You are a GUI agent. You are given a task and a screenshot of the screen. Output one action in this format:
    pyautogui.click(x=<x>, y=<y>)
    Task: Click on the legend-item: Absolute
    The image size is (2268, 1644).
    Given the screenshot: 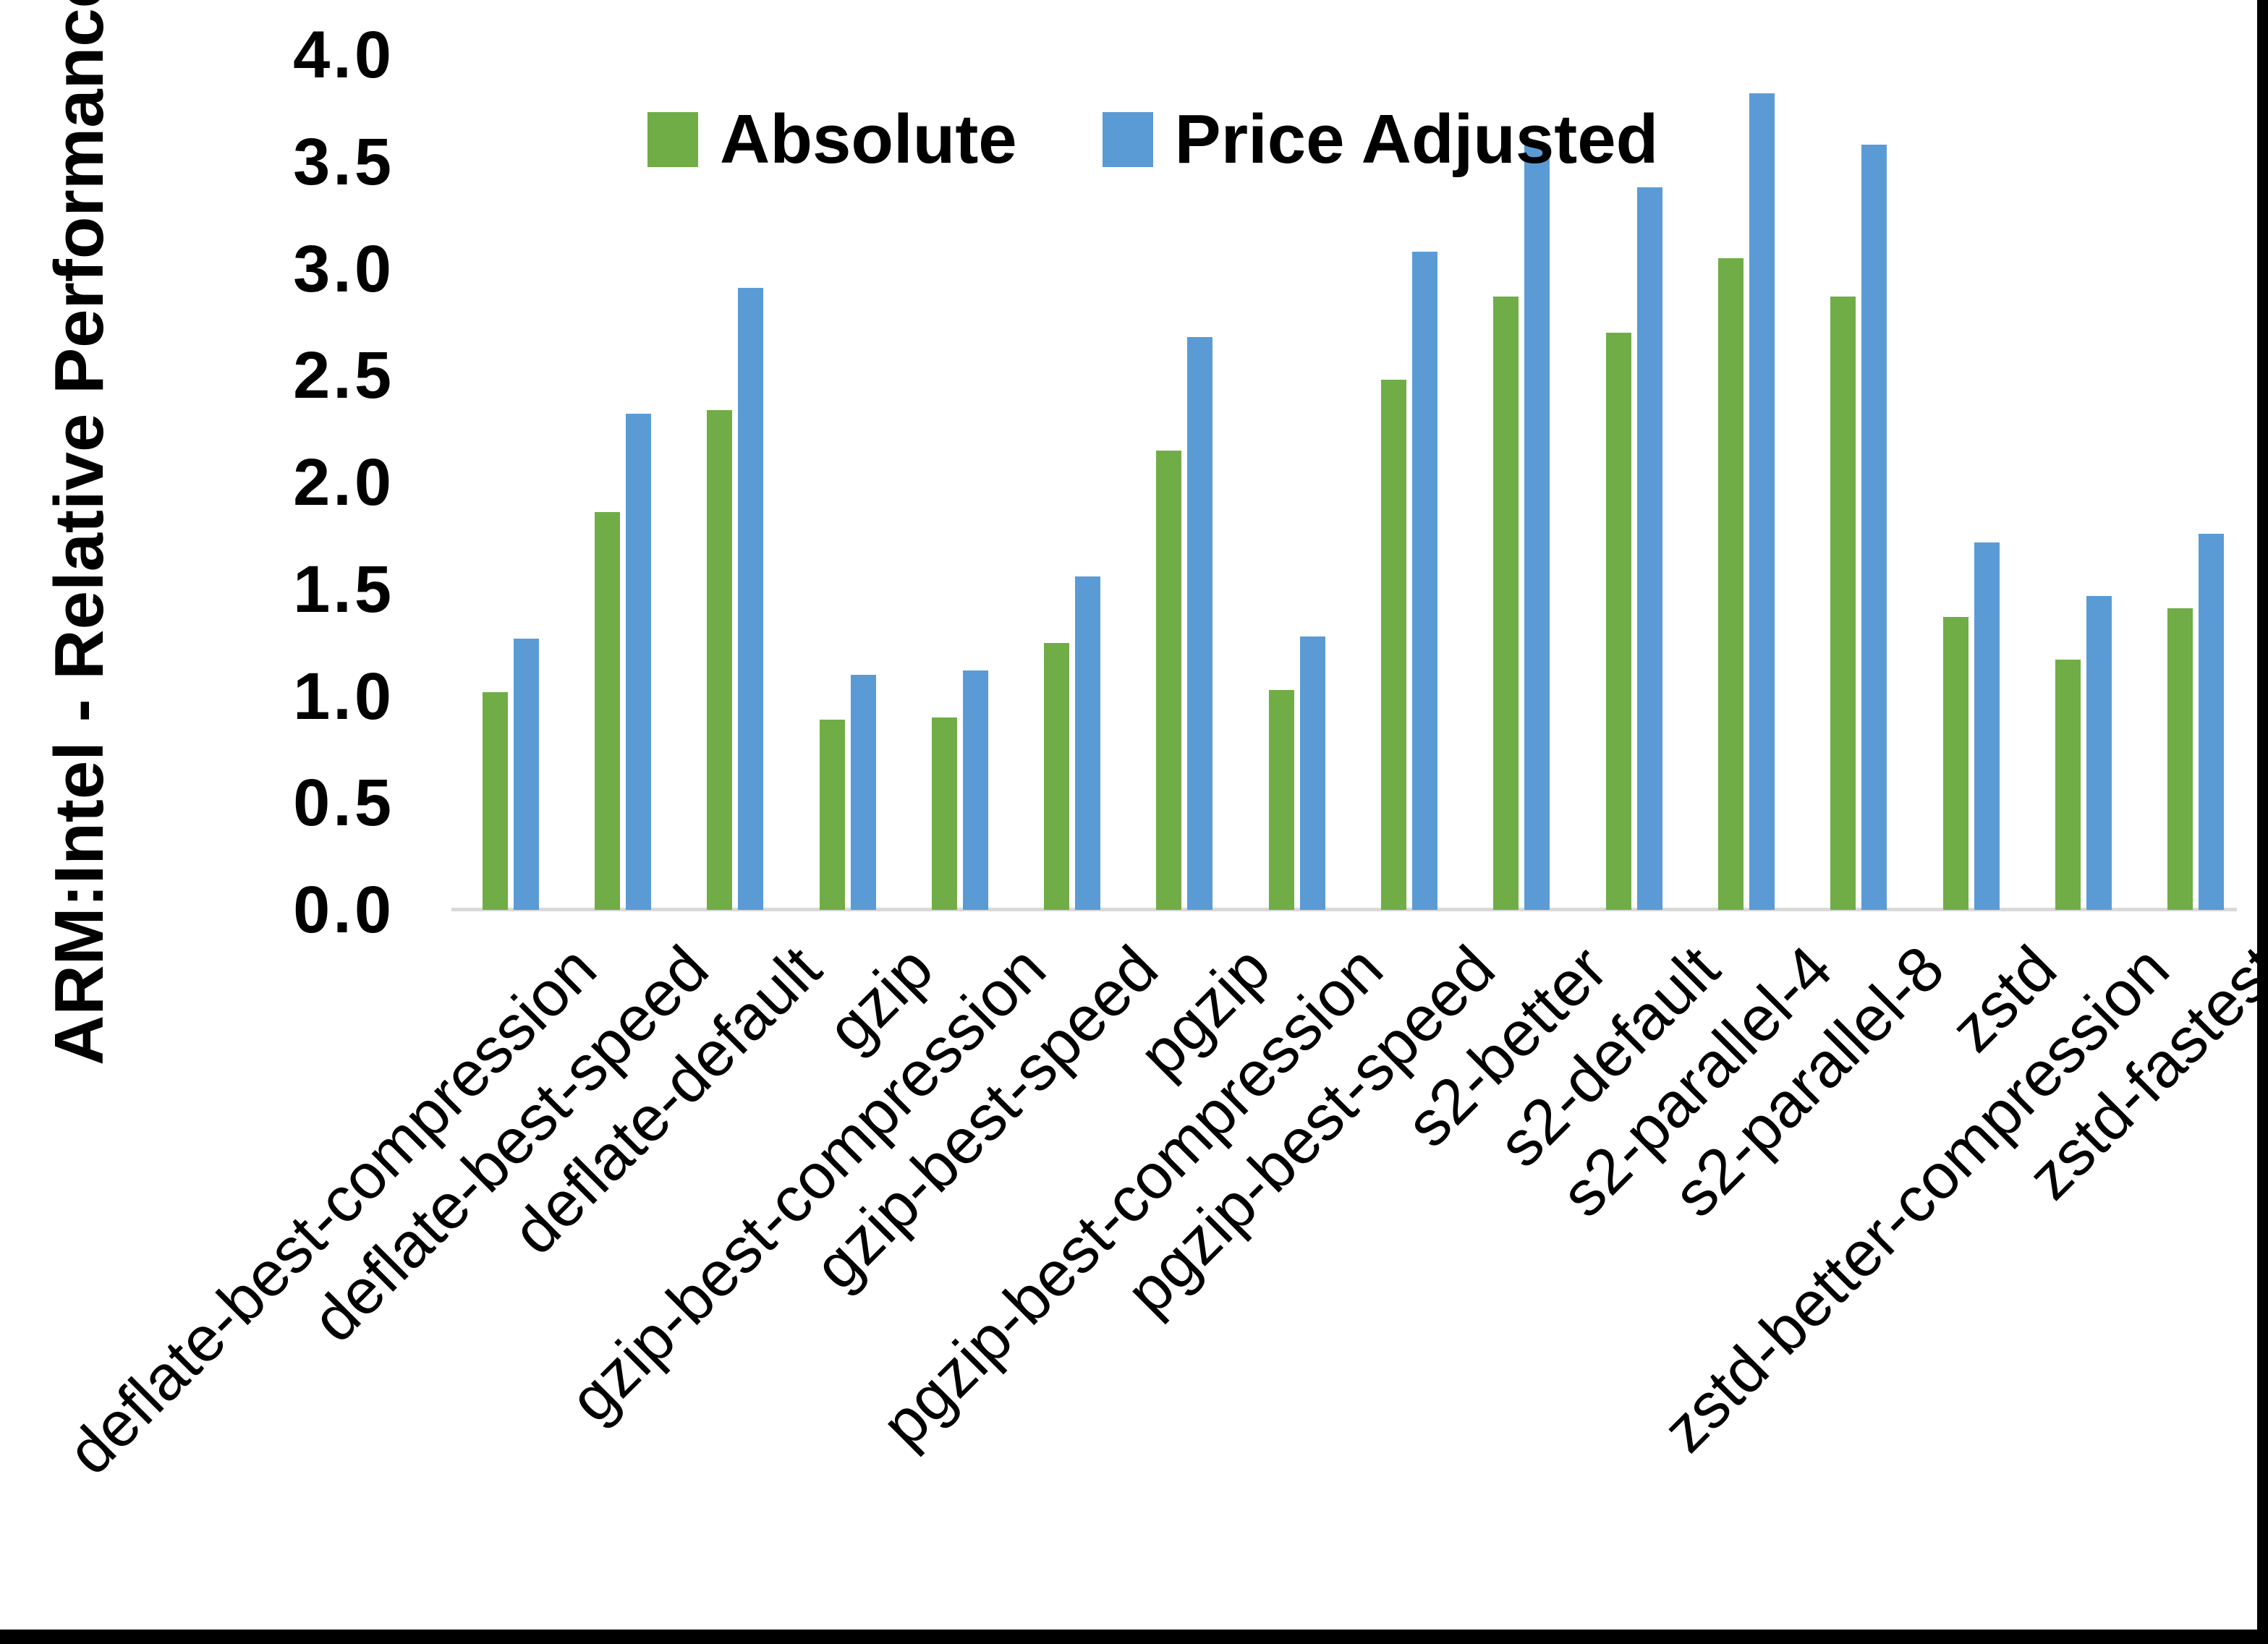 What is the action you would take?
    pyautogui.click(x=832, y=139)
    